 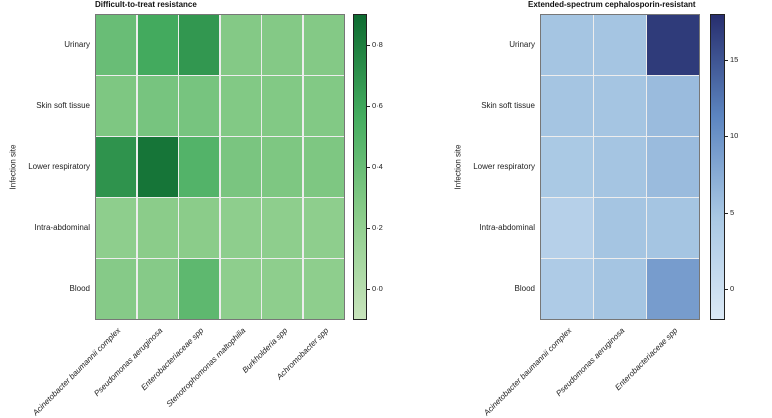 I want to click on colorbar-tick-label: 0·6, so click(x=377, y=105).